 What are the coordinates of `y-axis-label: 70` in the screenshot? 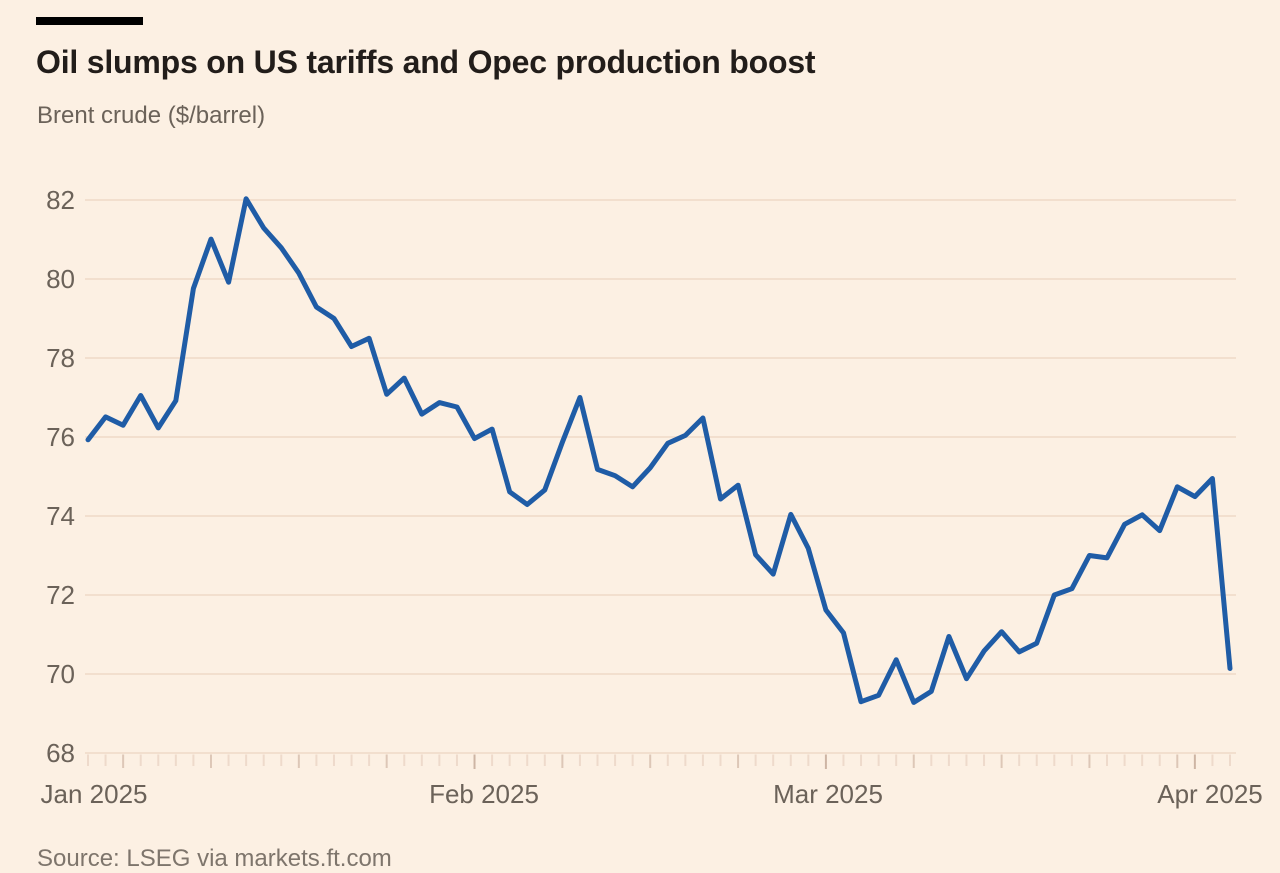 It's located at (60, 674).